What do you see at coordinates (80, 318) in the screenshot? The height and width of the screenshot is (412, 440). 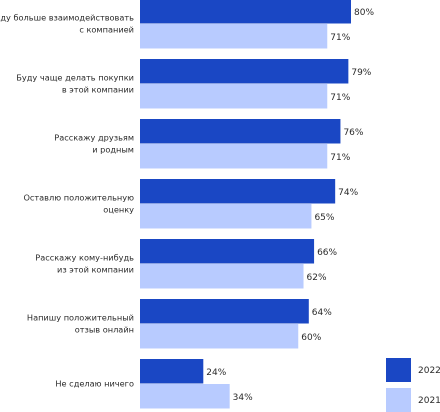 I see `category-label-line: Напишу положительный` at bounding box center [80, 318].